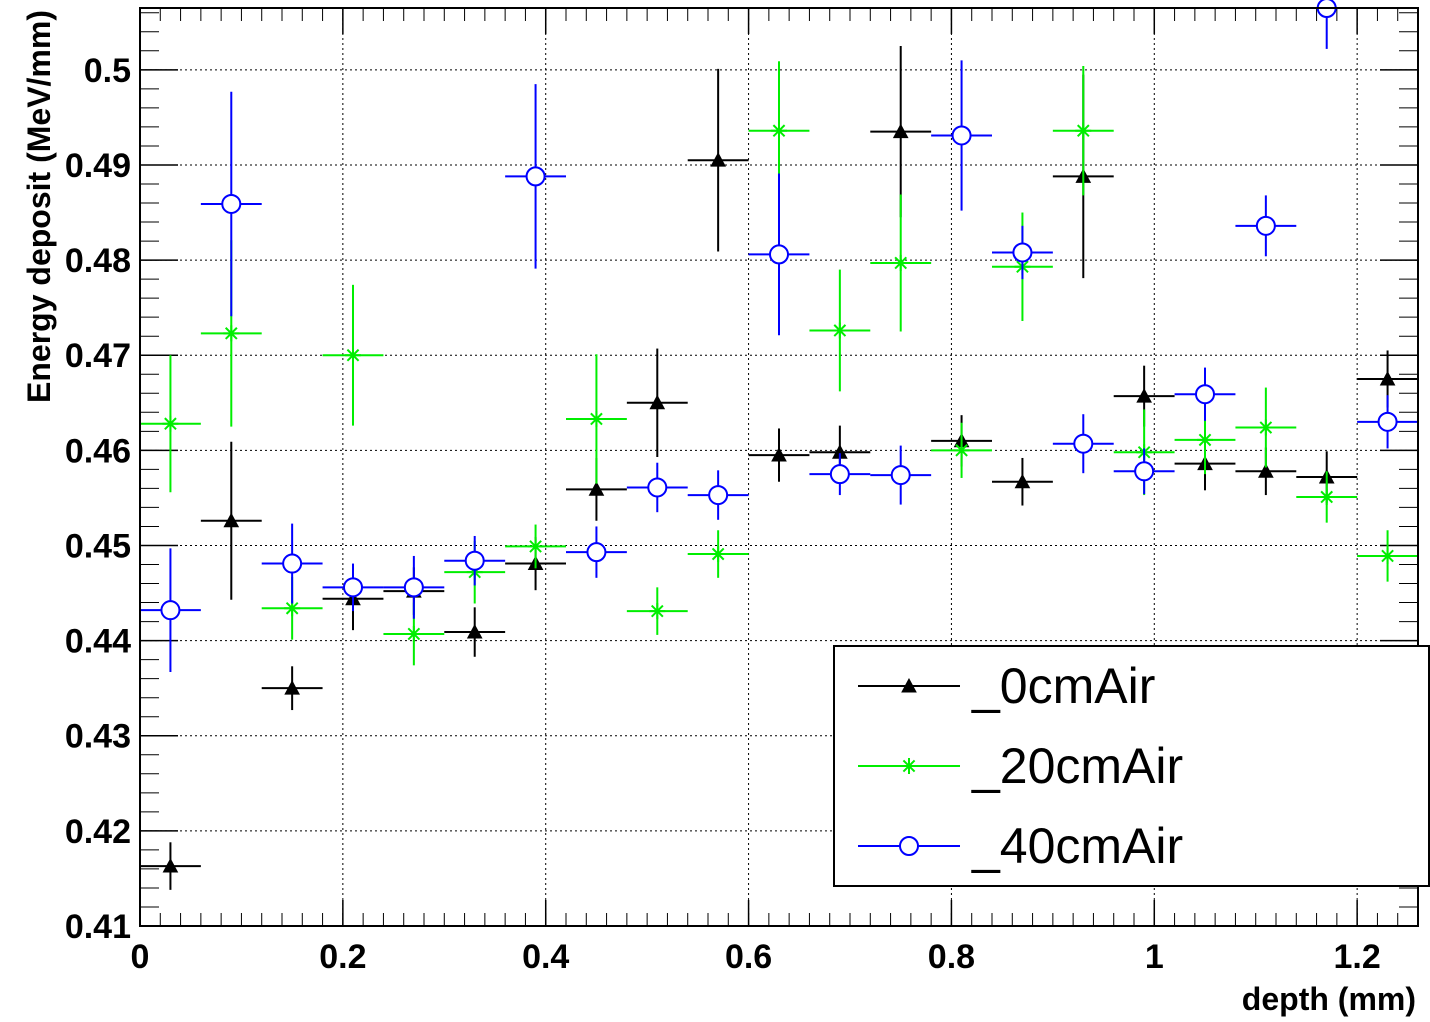  What do you see at coordinates (98, 642) in the screenshot?
I see `y-tick-label: 0.44` at bounding box center [98, 642].